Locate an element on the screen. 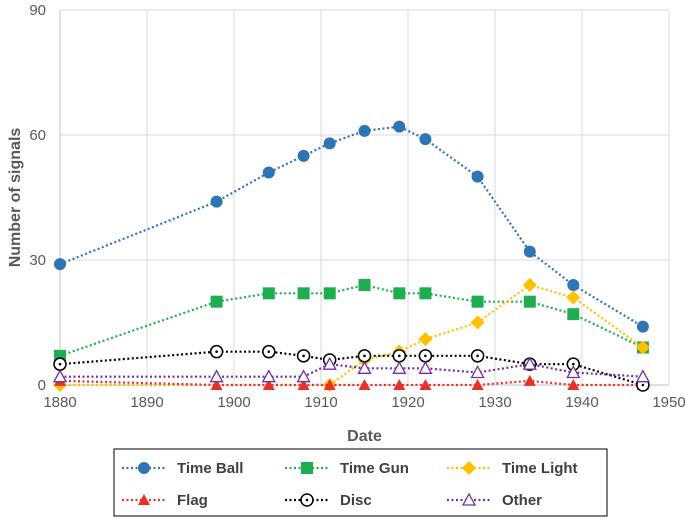 This screenshot has height=519, width=685. legend-item-time-gun: Time Gun is located at coordinates (347, 468).